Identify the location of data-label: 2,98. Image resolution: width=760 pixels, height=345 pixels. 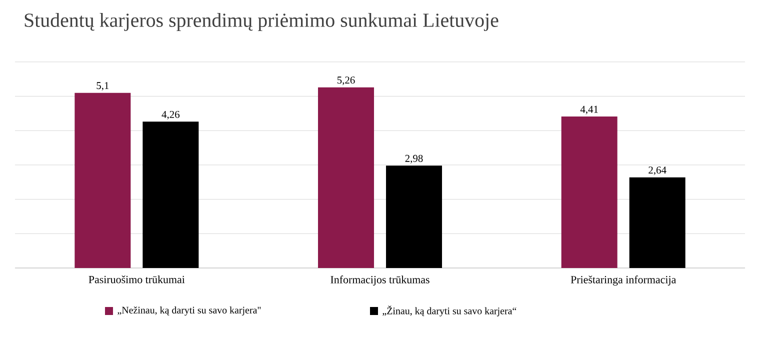
(414, 159).